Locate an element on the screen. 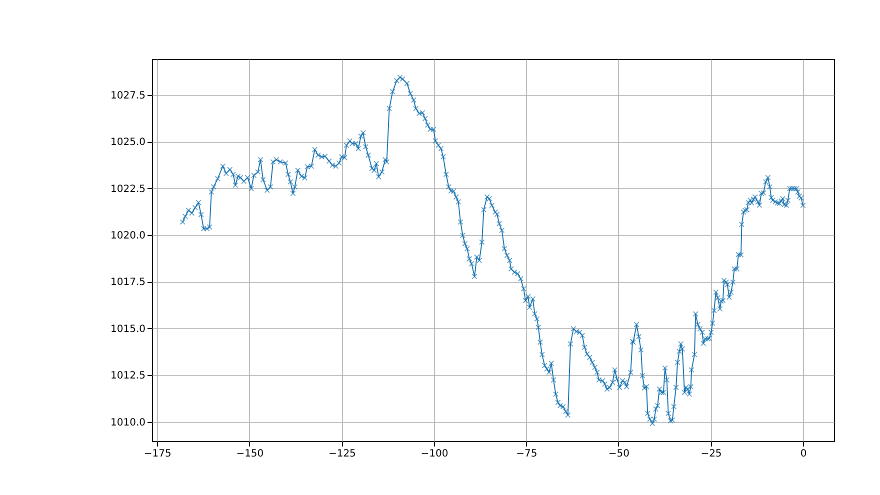 The width and height of the screenshot is (880, 495). y-tick-label: 1022.5 is located at coordinates (128, 189).